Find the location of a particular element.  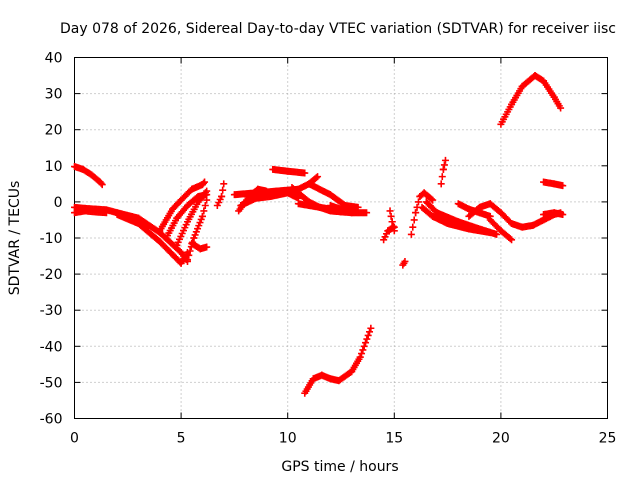

y-tick-label: -20 is located at coordinates (51, 275).